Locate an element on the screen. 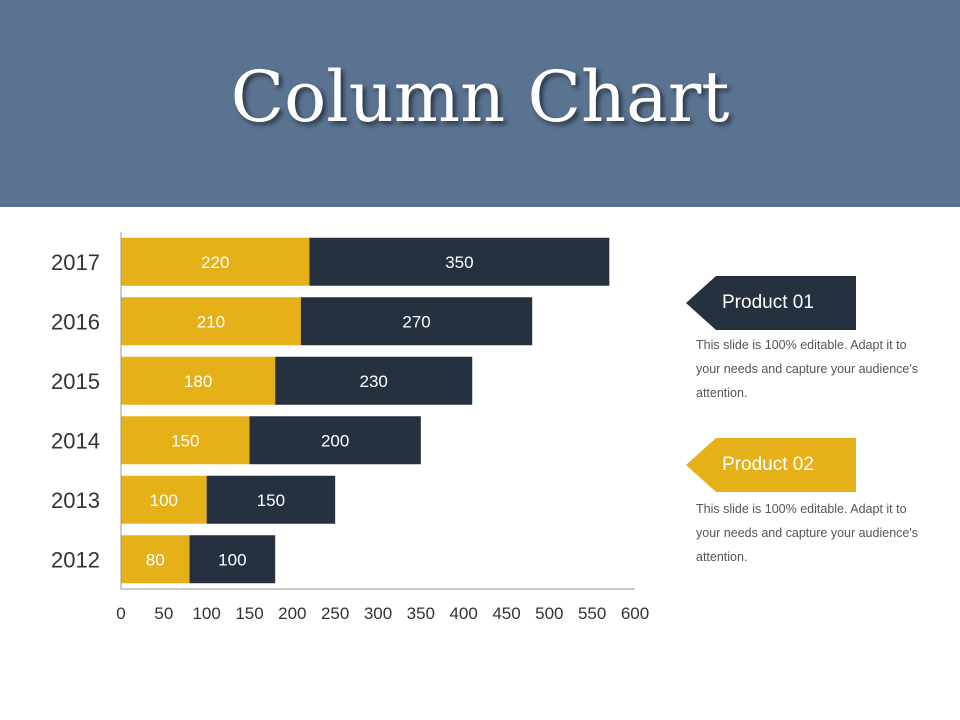 This screenshot has width=960, height=720. category-label-2014: 2014 is located at coordinates (75, 440).